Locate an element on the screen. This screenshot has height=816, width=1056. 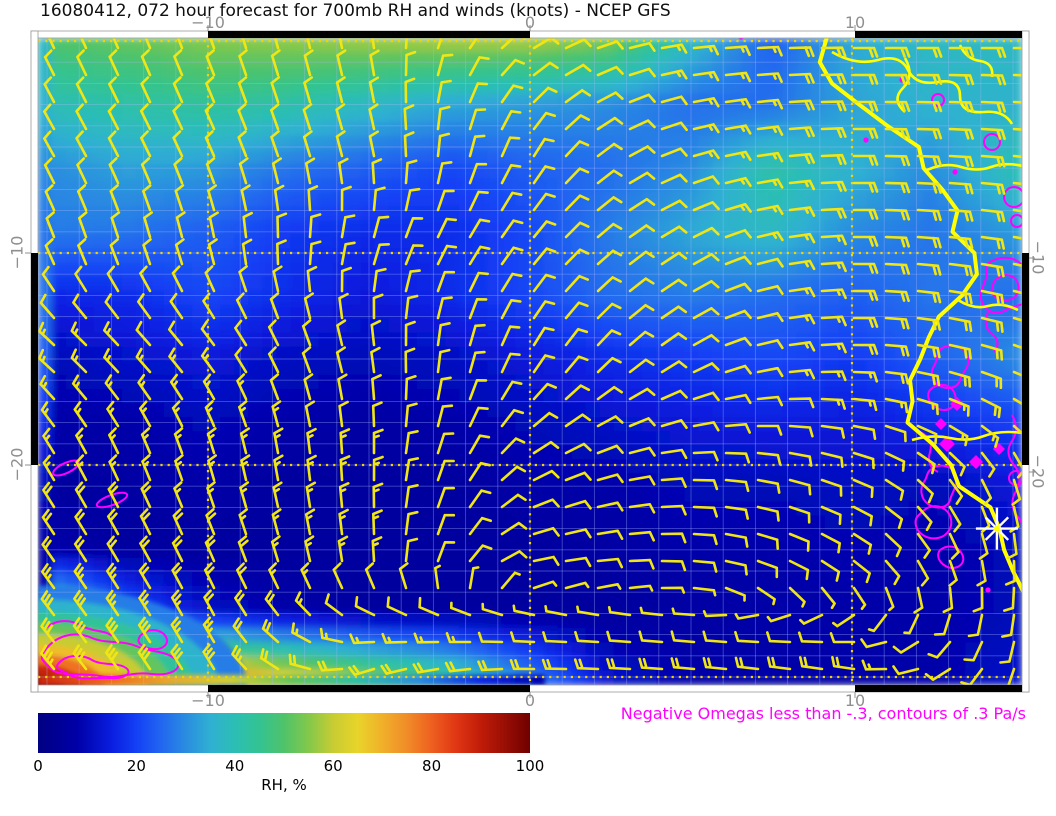
colorbar-tick-label: 40 is located at coordinates (235, 766).